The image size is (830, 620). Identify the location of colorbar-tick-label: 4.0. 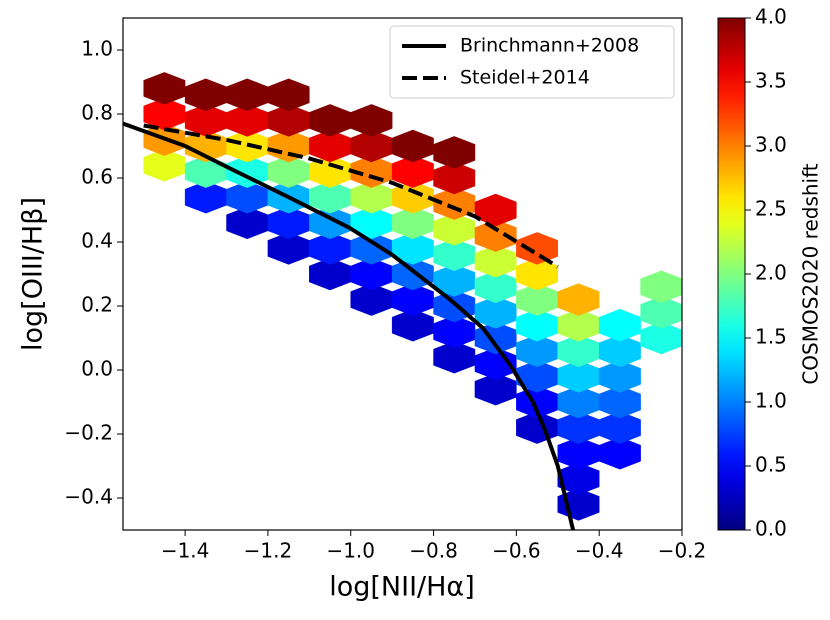
(771, 17).